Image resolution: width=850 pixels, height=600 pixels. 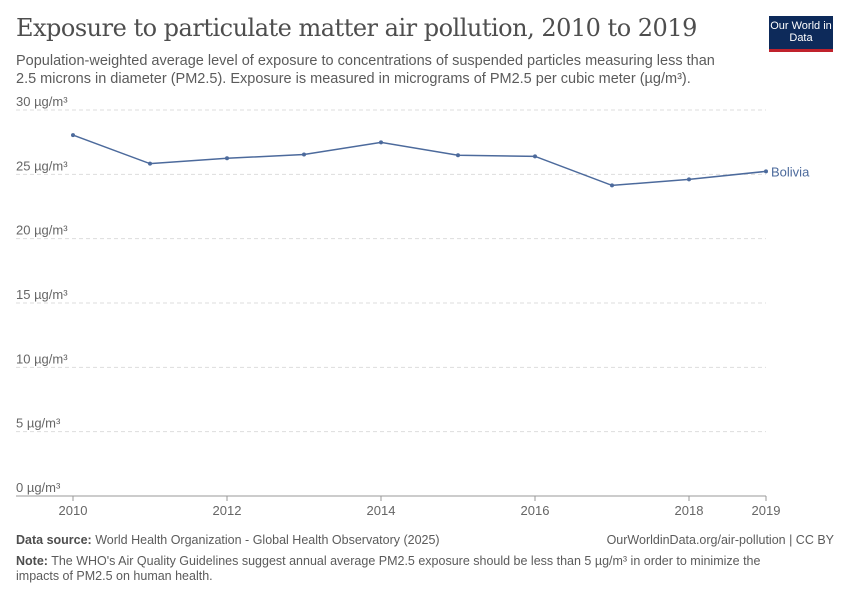 What do you see at coordinates (54, 540) in the screenshot?
I see `source-label: Data source:` at bounding box center [54, 540].